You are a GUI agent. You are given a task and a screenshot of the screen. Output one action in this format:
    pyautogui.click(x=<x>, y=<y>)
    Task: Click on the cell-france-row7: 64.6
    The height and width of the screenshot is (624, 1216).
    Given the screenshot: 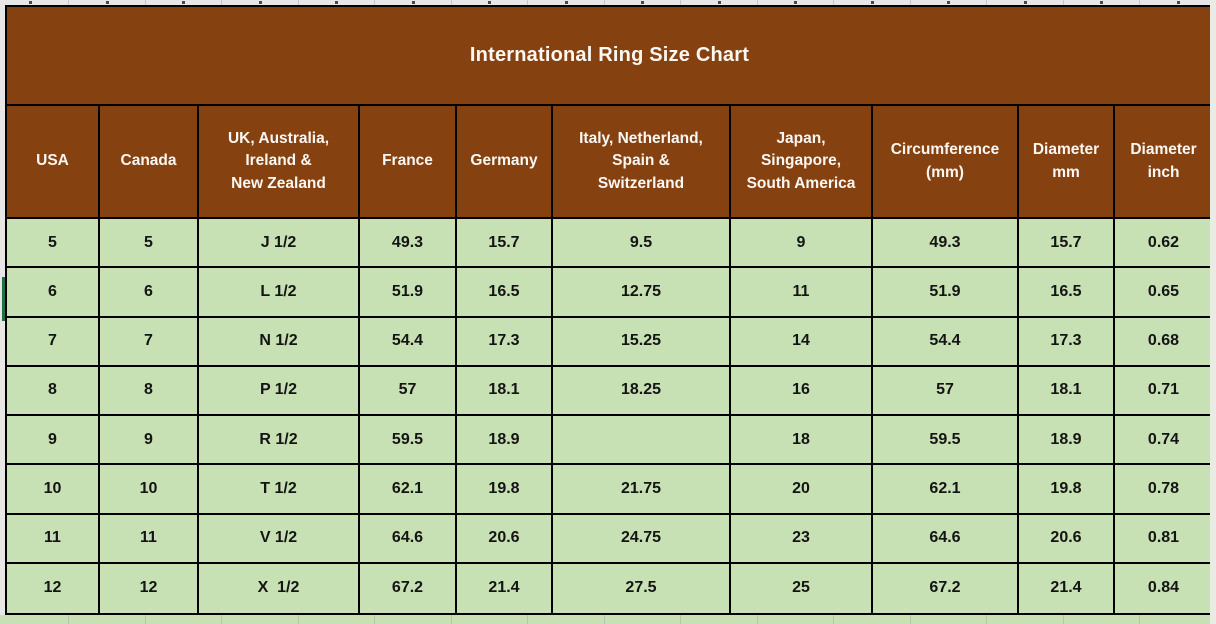 What is the action you would take?
    pyautogui.click(x=408, y=539)
    